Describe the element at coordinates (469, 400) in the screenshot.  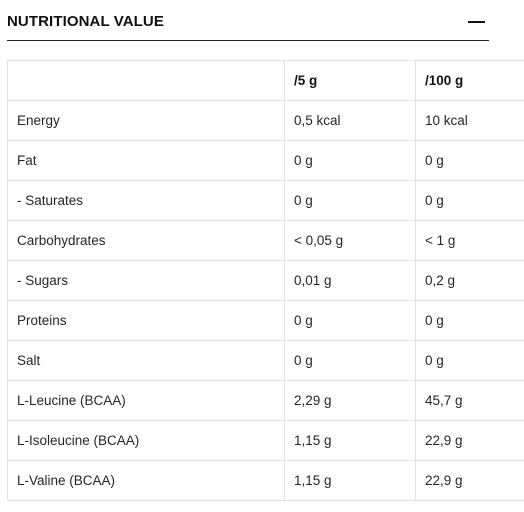
I see `value-per-100g: 45,7 g` at that location.